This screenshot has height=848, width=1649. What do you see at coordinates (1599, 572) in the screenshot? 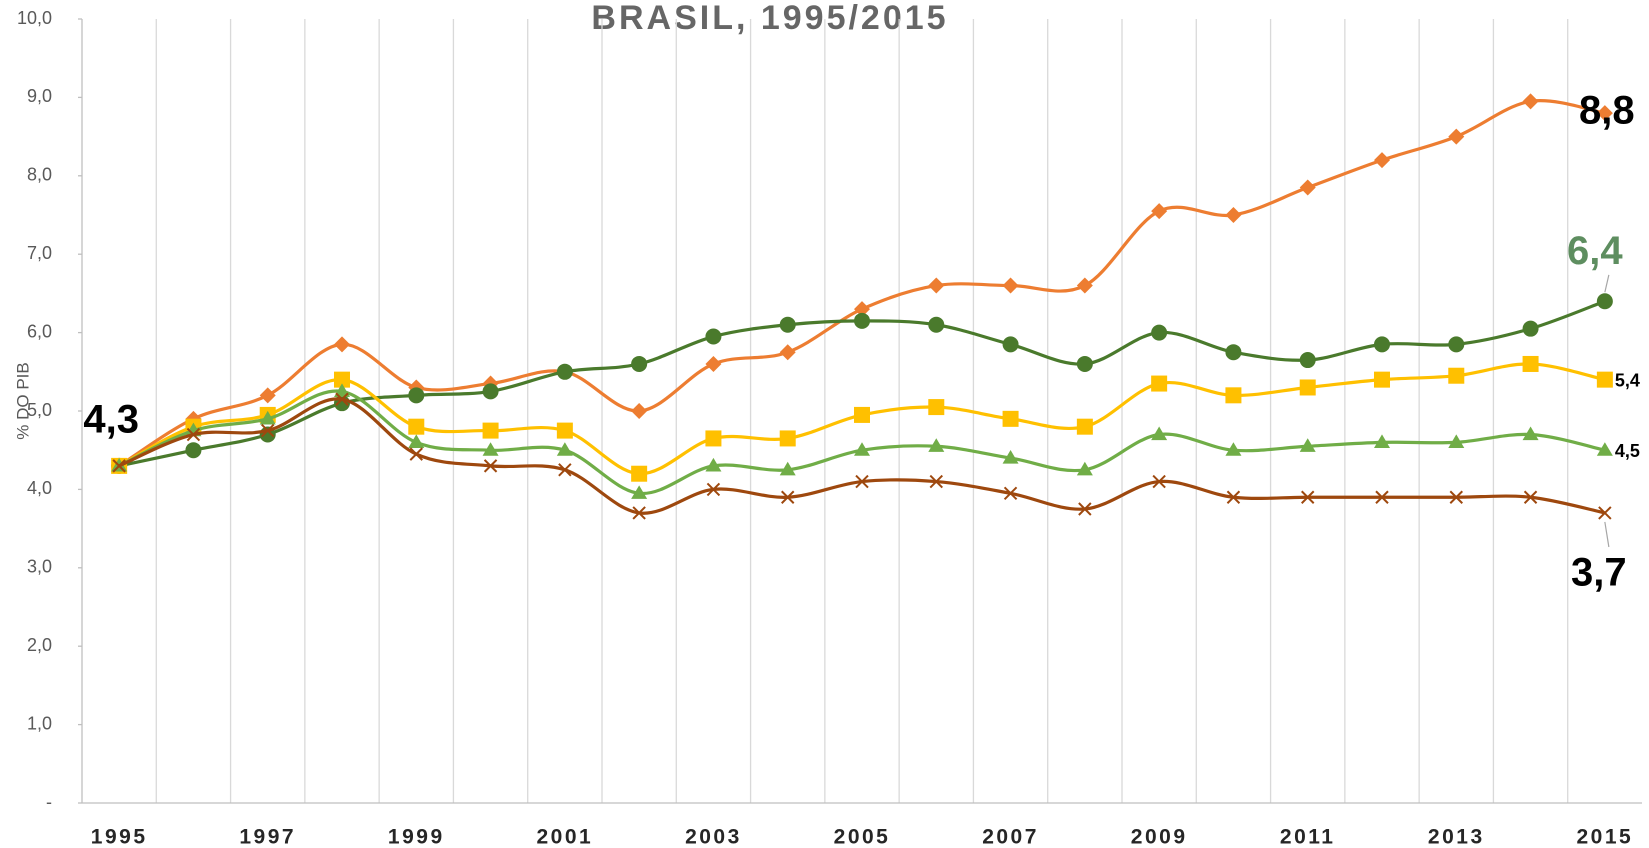
I see `data-label: 3,7` at bounding box center [1599, 572].